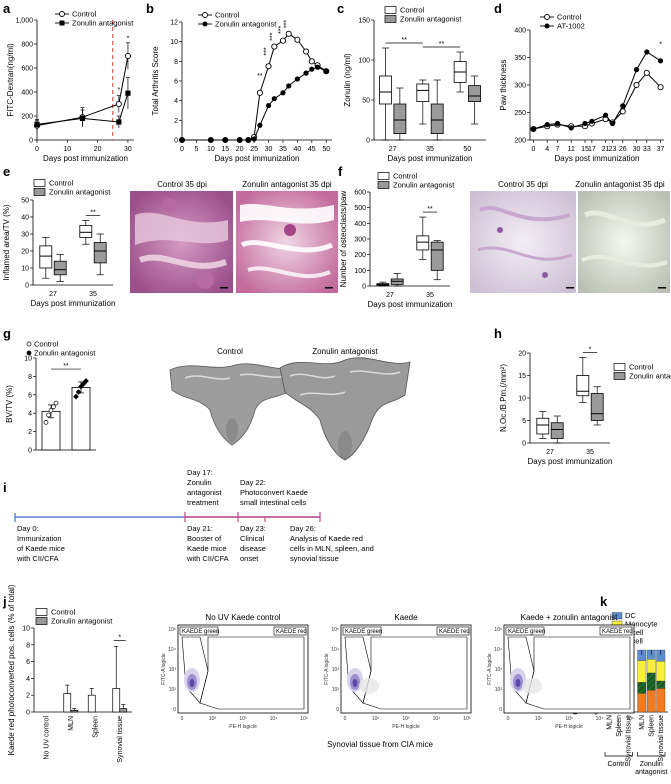 The height and width of the screenshot is (784, 671). What do you see at coordinates (6, 242) in the screenshot?
I see `y-axis-title: Inflamed area/TV (%)` at bounding box center [6, 242].